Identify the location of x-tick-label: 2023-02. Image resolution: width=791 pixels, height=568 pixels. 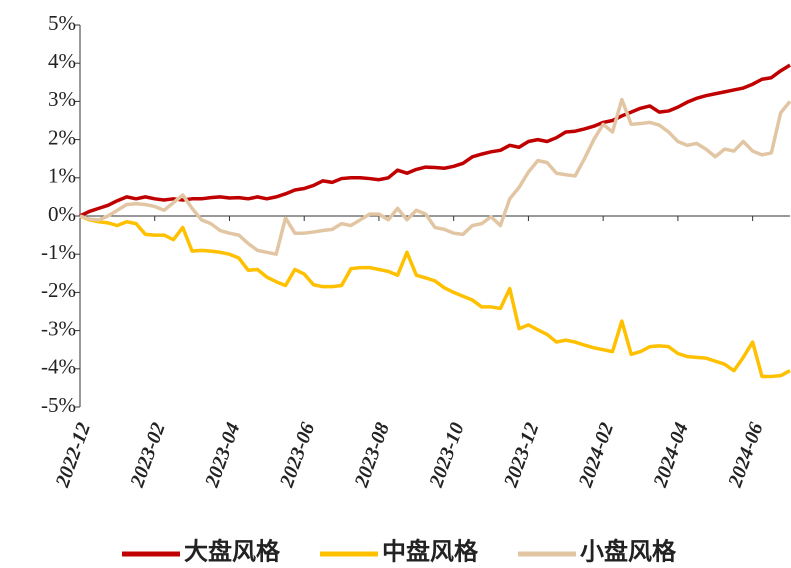
(148, 455).